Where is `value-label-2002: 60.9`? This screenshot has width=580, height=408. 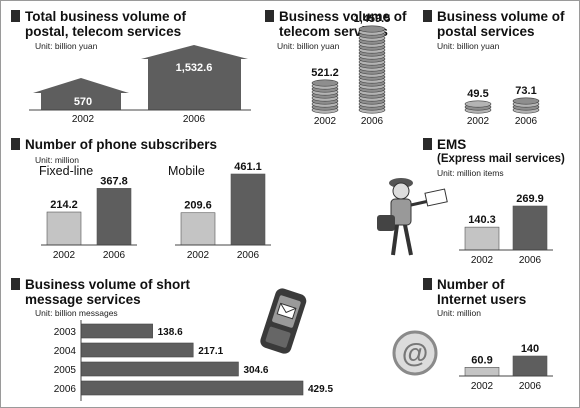 value-label-2002: 60.9 is located at coordinates (481, 360).